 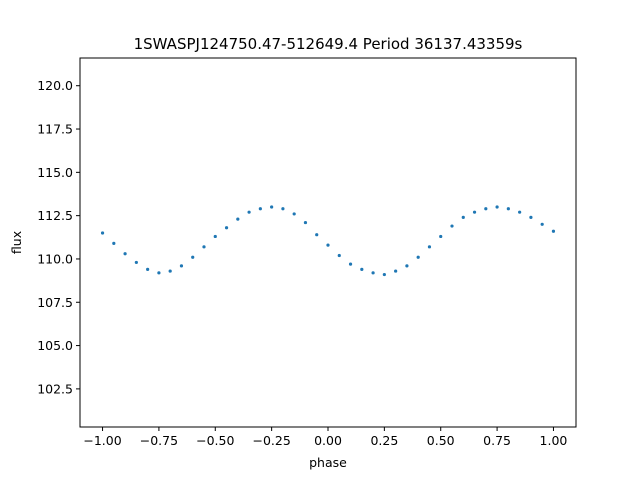 What do you see at coordinates (271, 440) in the screenshot?
I see `x-tick-label: −0.25` at bounding box center [271, 440].